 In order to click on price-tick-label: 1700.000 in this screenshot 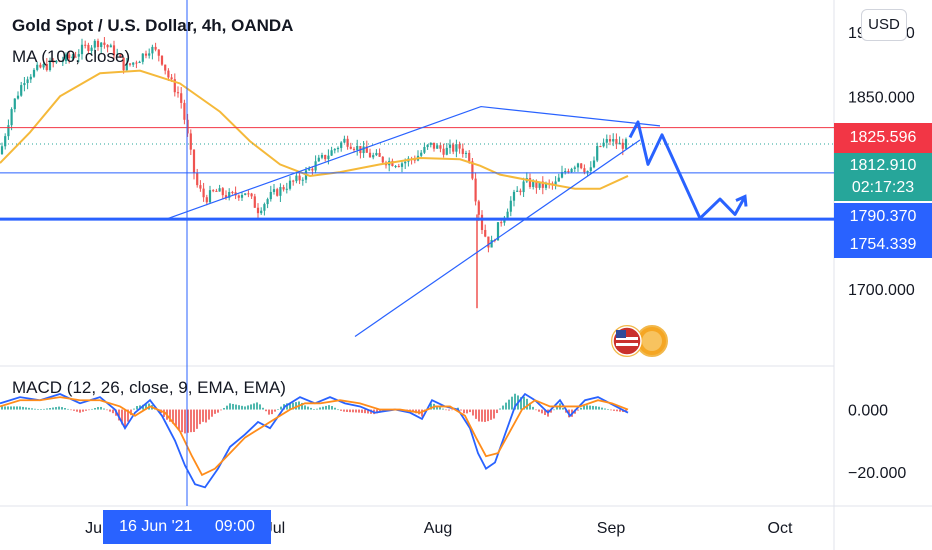, I will do `click(881, 290)`.